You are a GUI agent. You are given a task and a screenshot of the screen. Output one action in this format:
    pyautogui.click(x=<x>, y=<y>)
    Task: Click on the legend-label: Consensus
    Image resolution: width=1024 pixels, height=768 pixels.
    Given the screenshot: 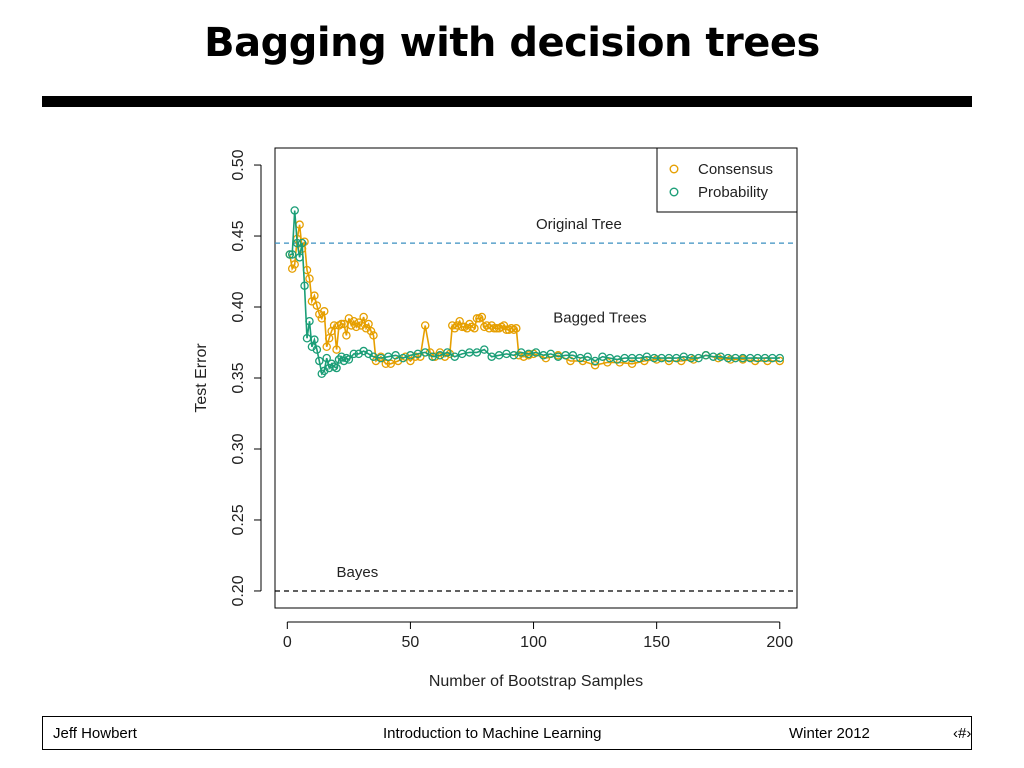 What is the action you would take?
    pyautogui.click(x=735, y=169)
    